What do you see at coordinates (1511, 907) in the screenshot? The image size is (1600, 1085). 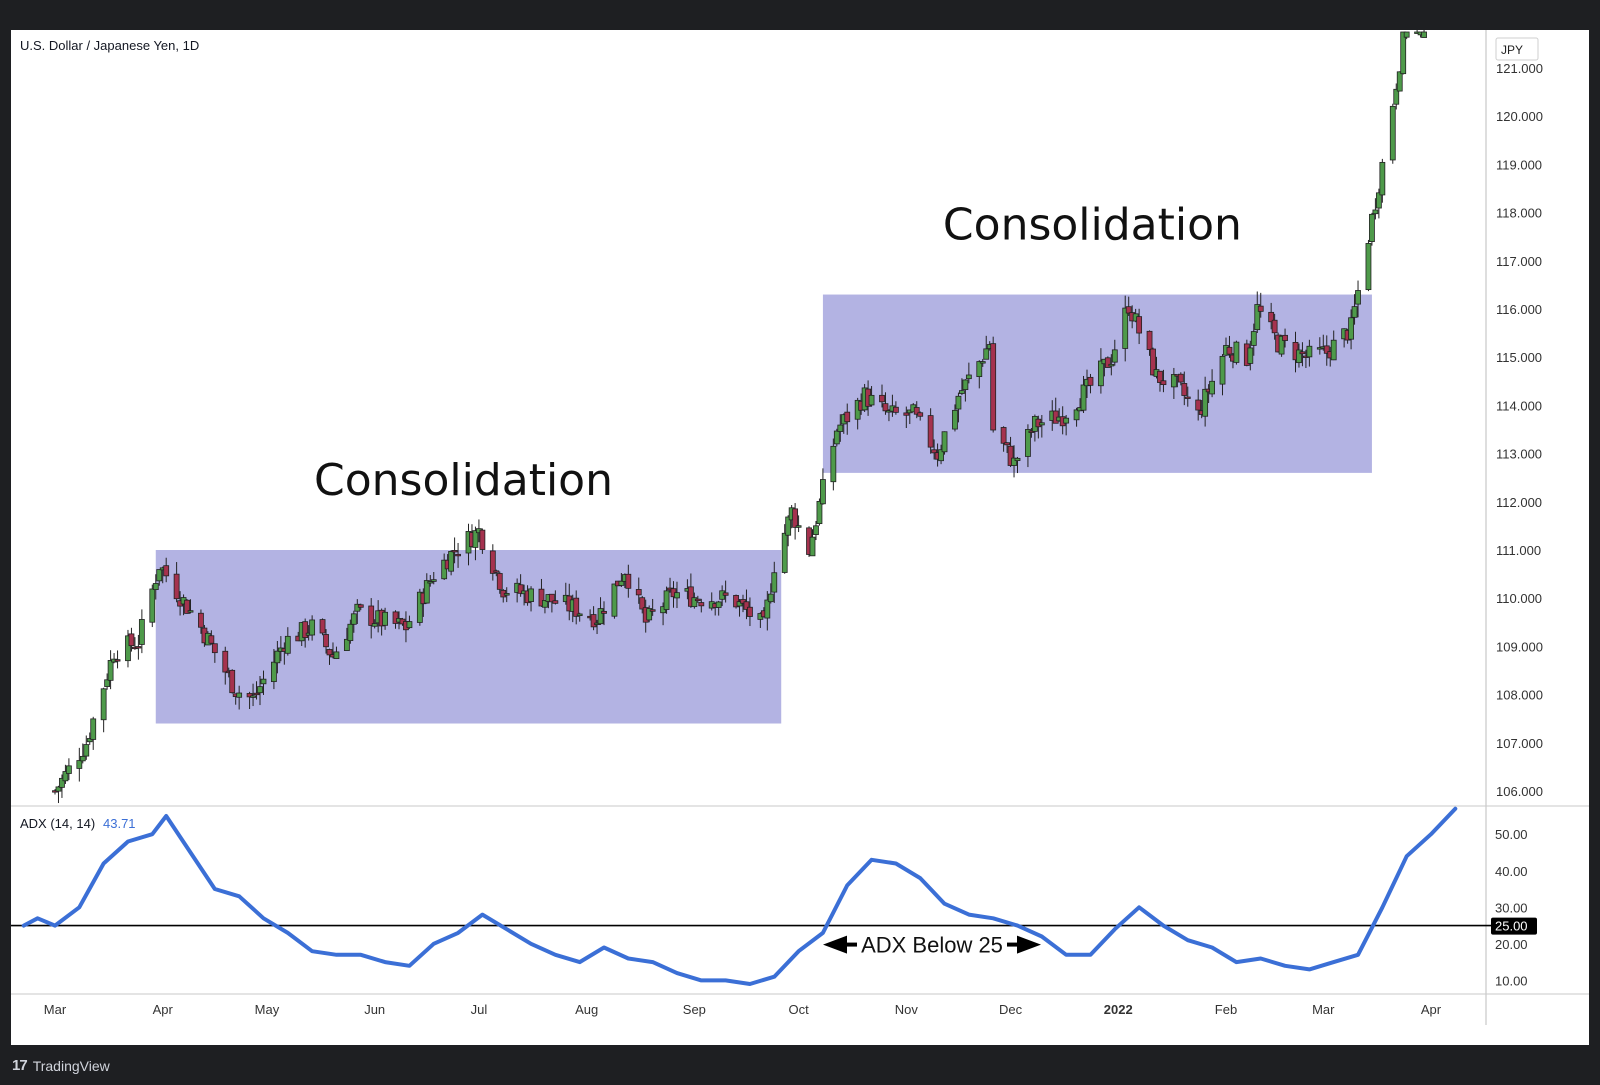 I see `adx-tick-label: 30.00` at bounding box center [1511, 907].